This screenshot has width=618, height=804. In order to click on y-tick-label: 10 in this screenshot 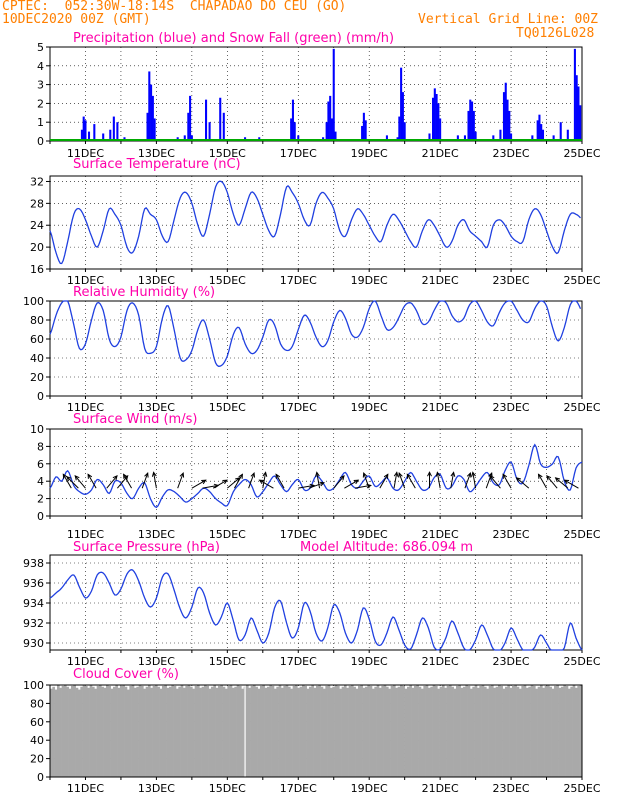, I will do `click(37, 429)`.